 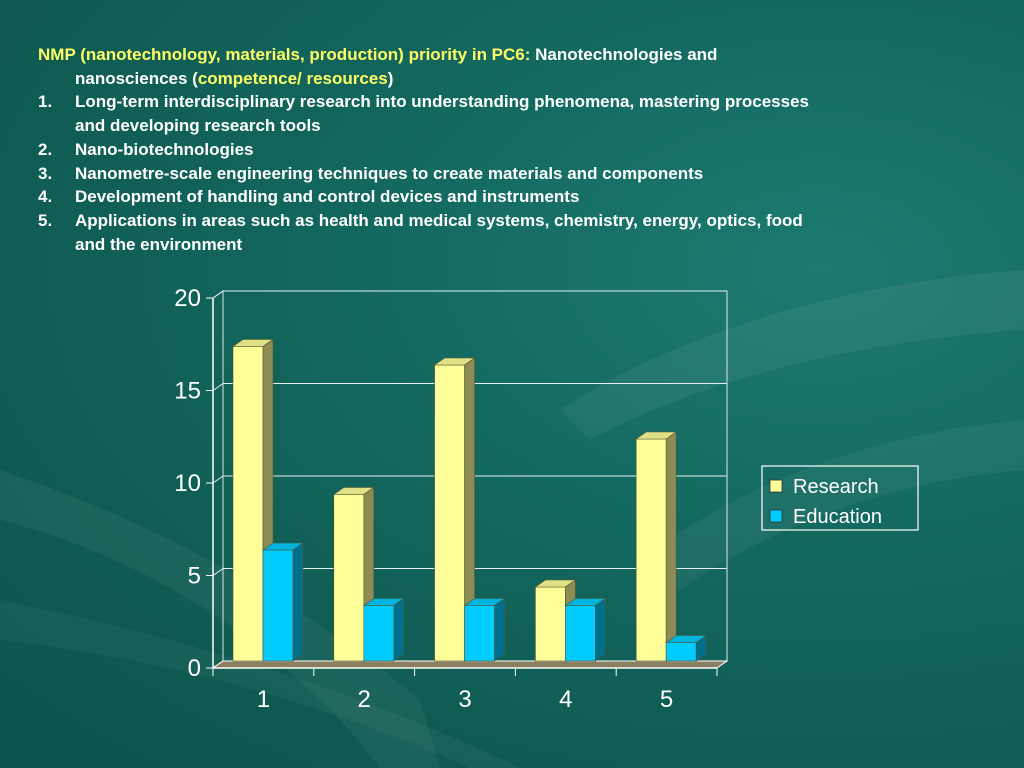 What do you see at coordinates (45, 173) in the screenshot?
I see `list-item-number: 3.` at bounding box center [45, 173].